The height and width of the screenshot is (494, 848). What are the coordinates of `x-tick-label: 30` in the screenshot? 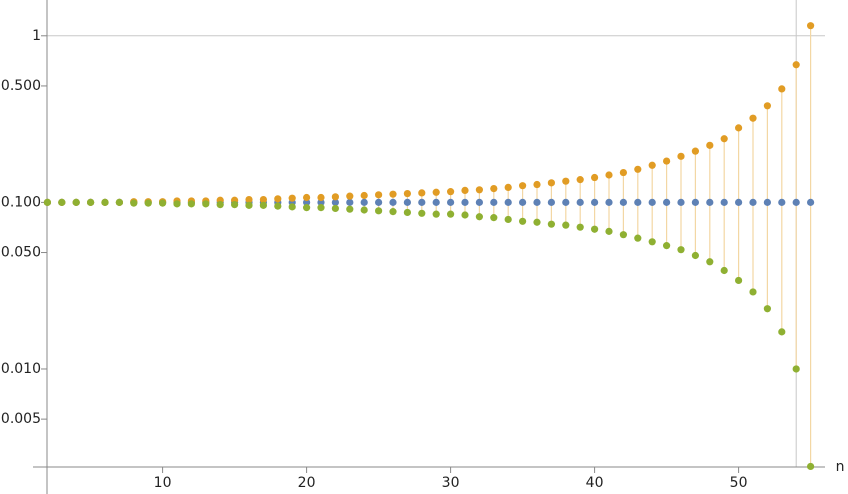 It's located at (451, 483).